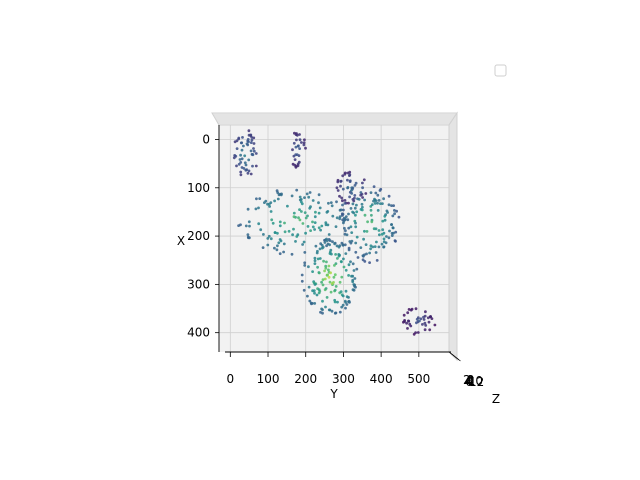  What do you see at coordinates (305, 379) in the screenshot?
I see `x-tick-label: 200` at bounding box center [305, 379].